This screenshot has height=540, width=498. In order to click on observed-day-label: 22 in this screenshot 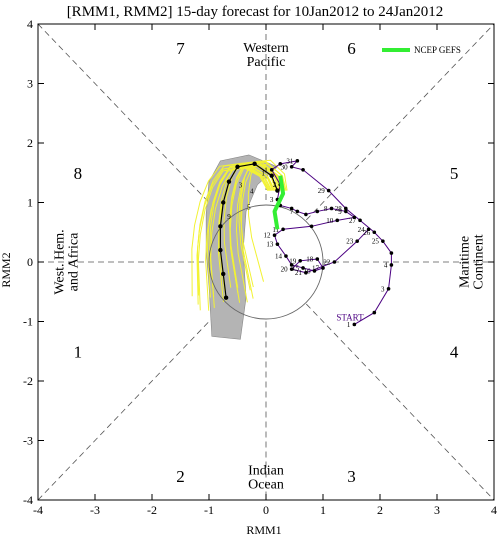, I will do `click(327, 263)`.